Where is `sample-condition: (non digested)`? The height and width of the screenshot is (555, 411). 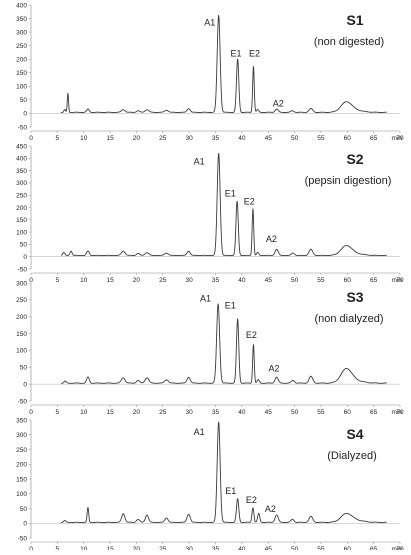 sample-condition: (non digested) is located at coordinates (349, 42).